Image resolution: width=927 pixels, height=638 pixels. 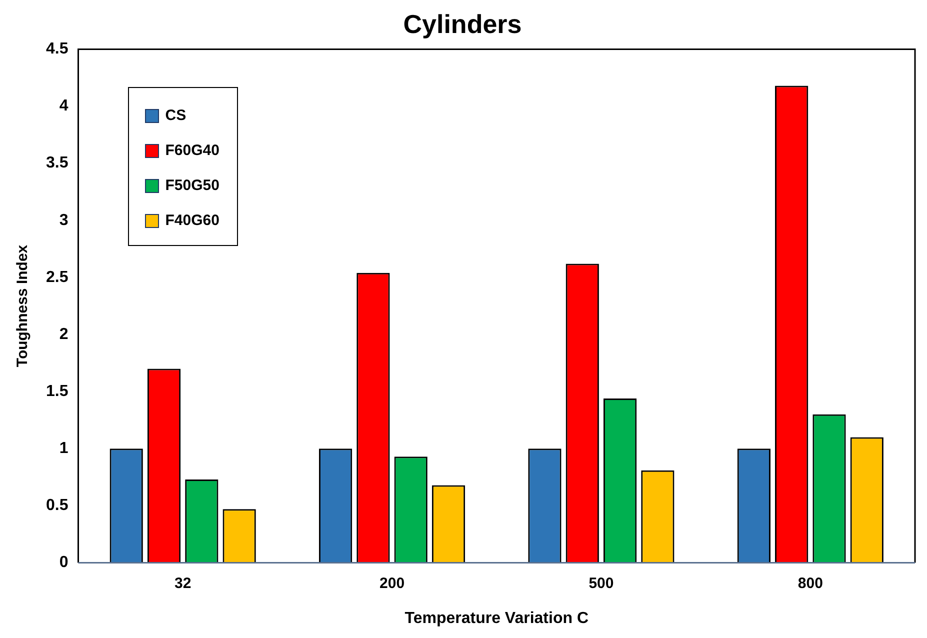 I want to click on legend-label: F40G60, so click(x=192, y=221).